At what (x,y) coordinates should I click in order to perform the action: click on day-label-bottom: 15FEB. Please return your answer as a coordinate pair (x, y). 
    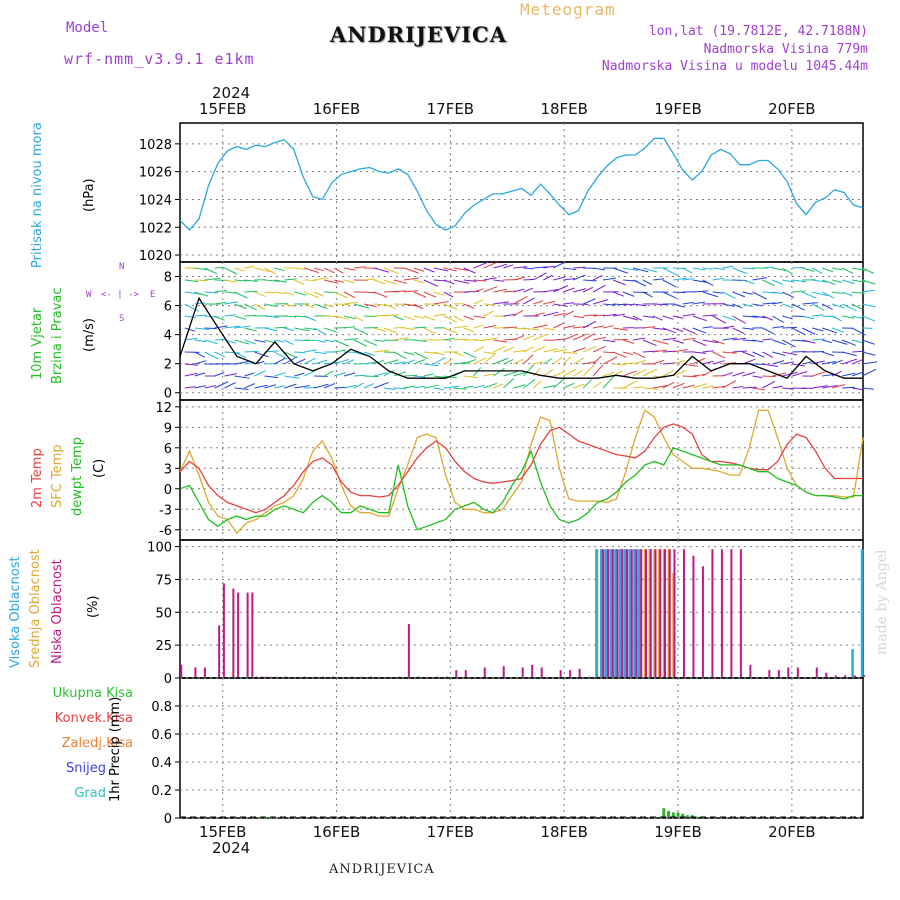
    Looking at the image, I should click on (222, 832).